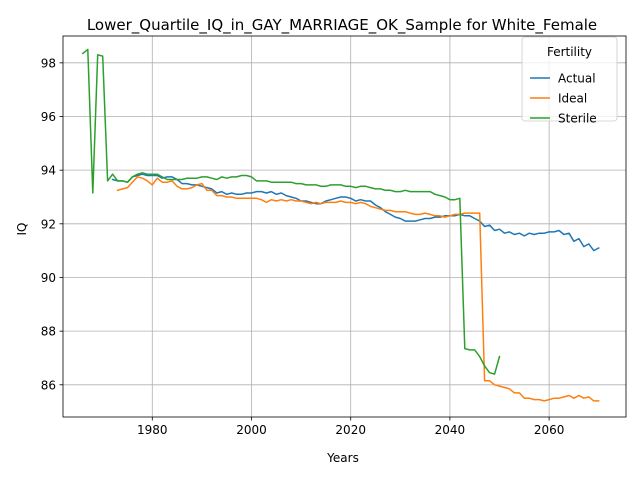  I want to click on y-tick-label: 98, so click(48, 63).